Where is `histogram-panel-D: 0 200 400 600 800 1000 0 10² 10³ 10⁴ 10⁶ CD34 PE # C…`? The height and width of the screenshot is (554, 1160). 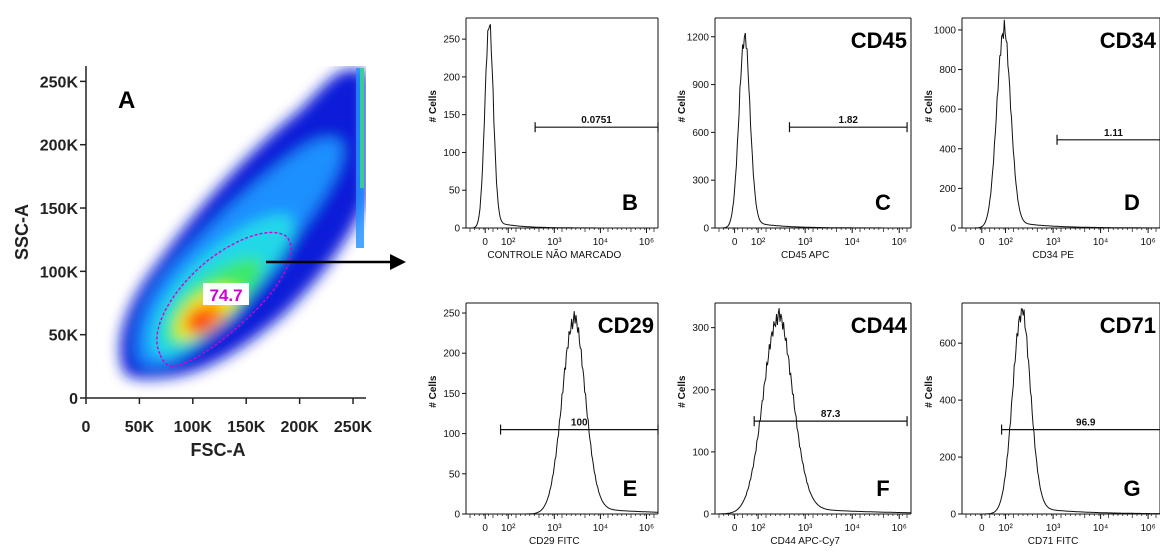
histogram-panel-D: 0 200 400 600 800 1000 0 10² 10³ 10⁴ 10⁶ CD34 PE # C… is located at coordinates (1042, 139).